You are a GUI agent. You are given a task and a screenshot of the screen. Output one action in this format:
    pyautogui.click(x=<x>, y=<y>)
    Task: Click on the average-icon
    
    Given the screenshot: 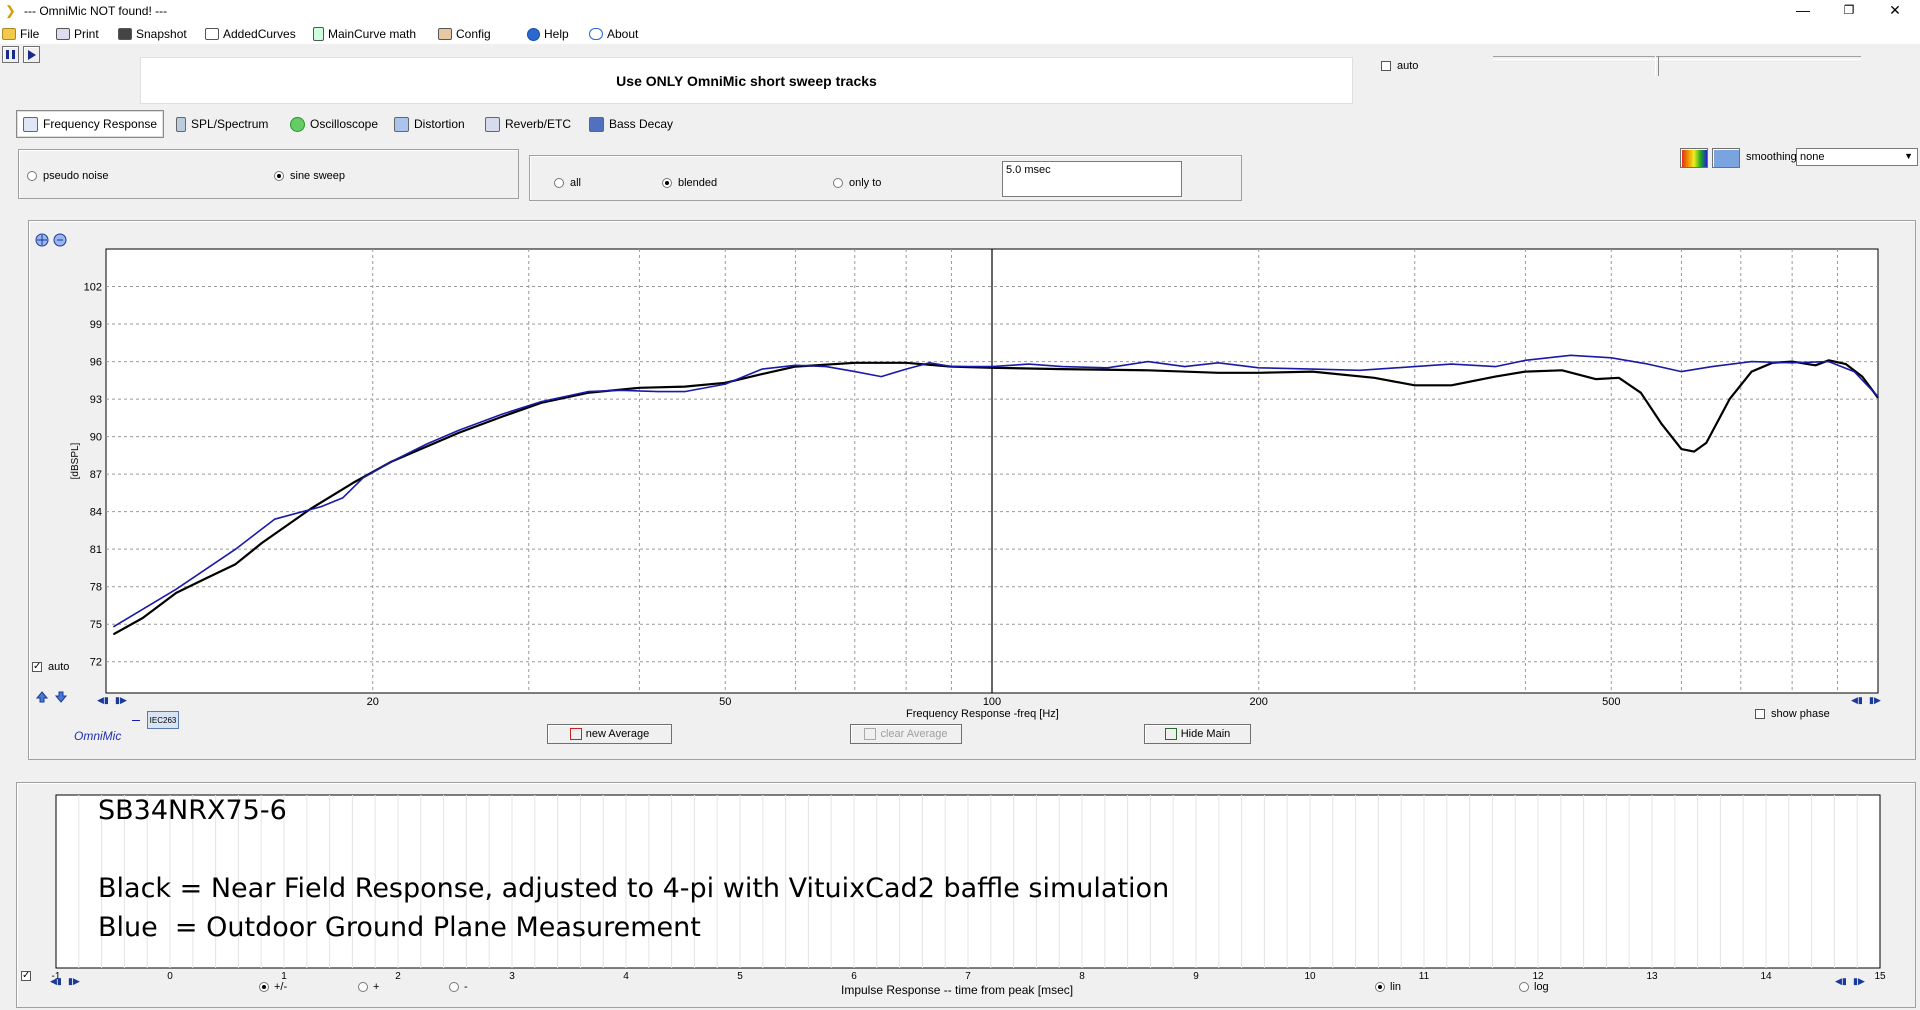 What is the action you would take?
    pyautogui.click(x=575, y=734)
    